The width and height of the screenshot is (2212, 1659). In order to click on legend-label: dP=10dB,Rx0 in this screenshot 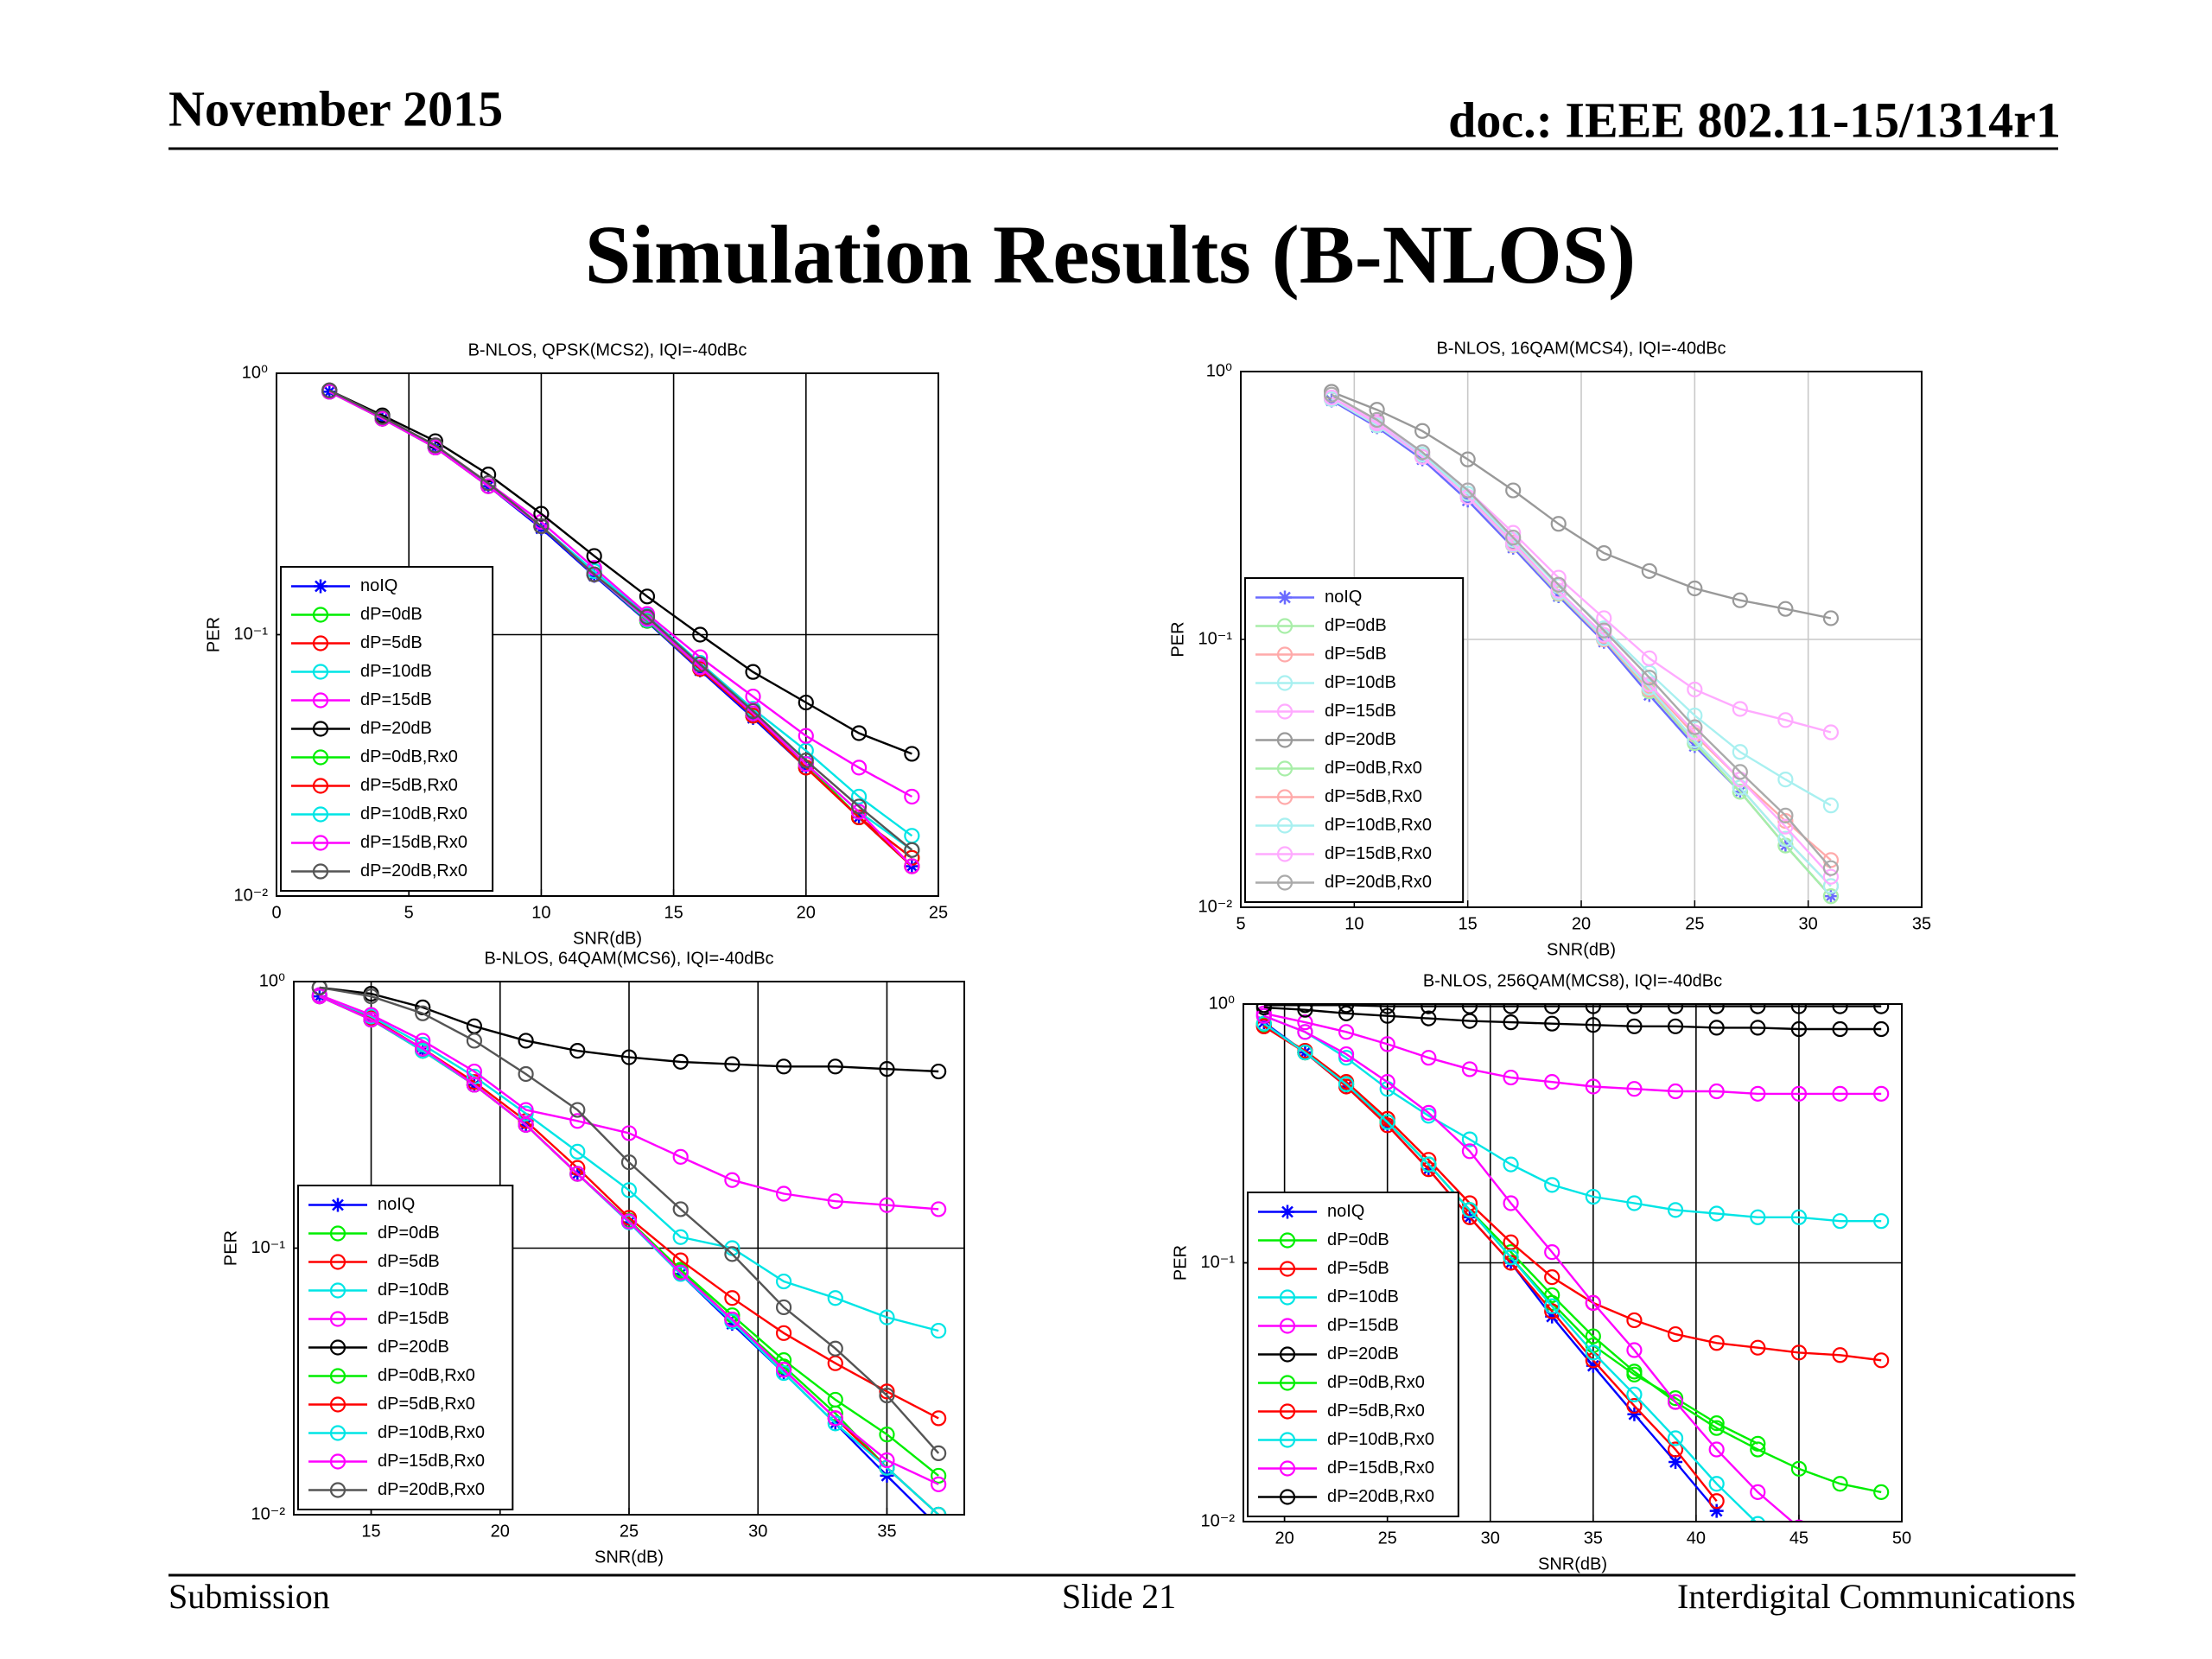, I will do `click(431, 1432)`.